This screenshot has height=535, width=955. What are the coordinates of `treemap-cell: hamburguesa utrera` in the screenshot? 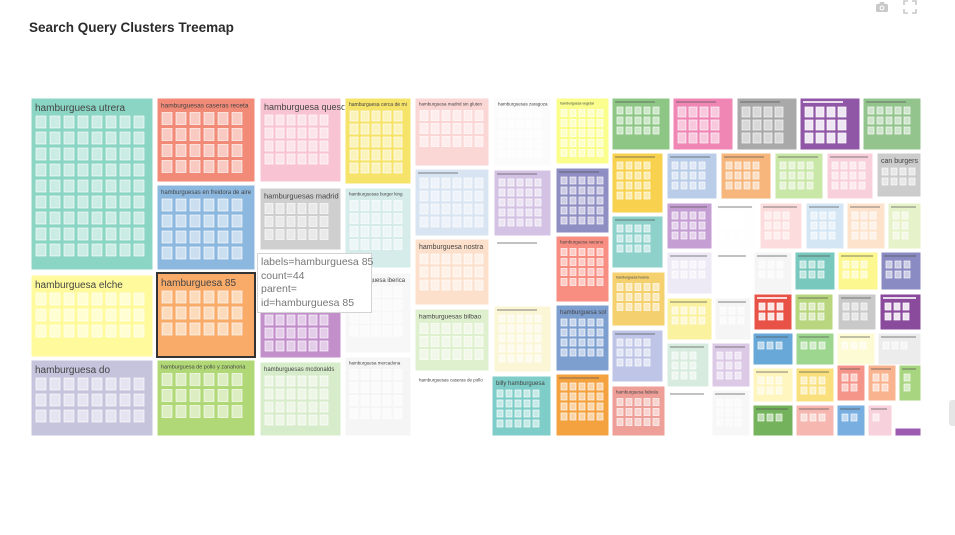 It's located at (92, 184).